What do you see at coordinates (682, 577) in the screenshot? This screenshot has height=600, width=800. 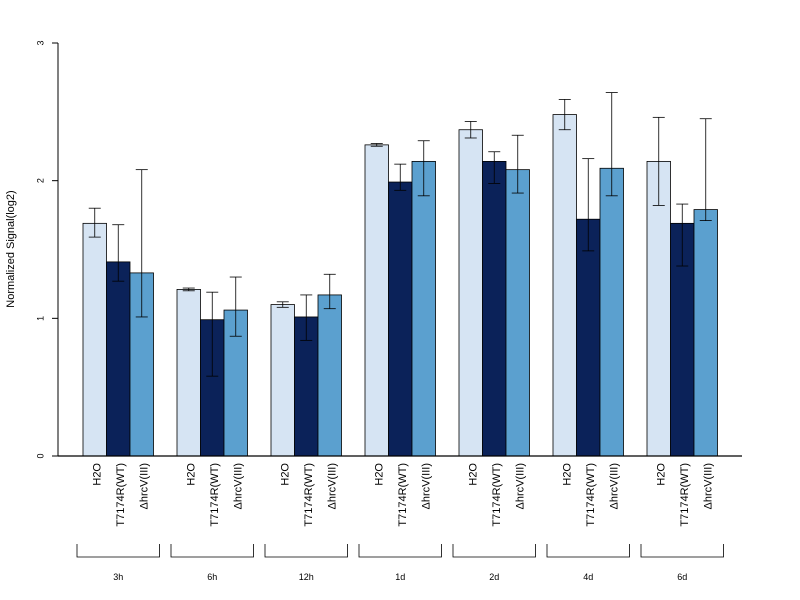 I see `group-label: 6d` at bounding box center [682, 577].